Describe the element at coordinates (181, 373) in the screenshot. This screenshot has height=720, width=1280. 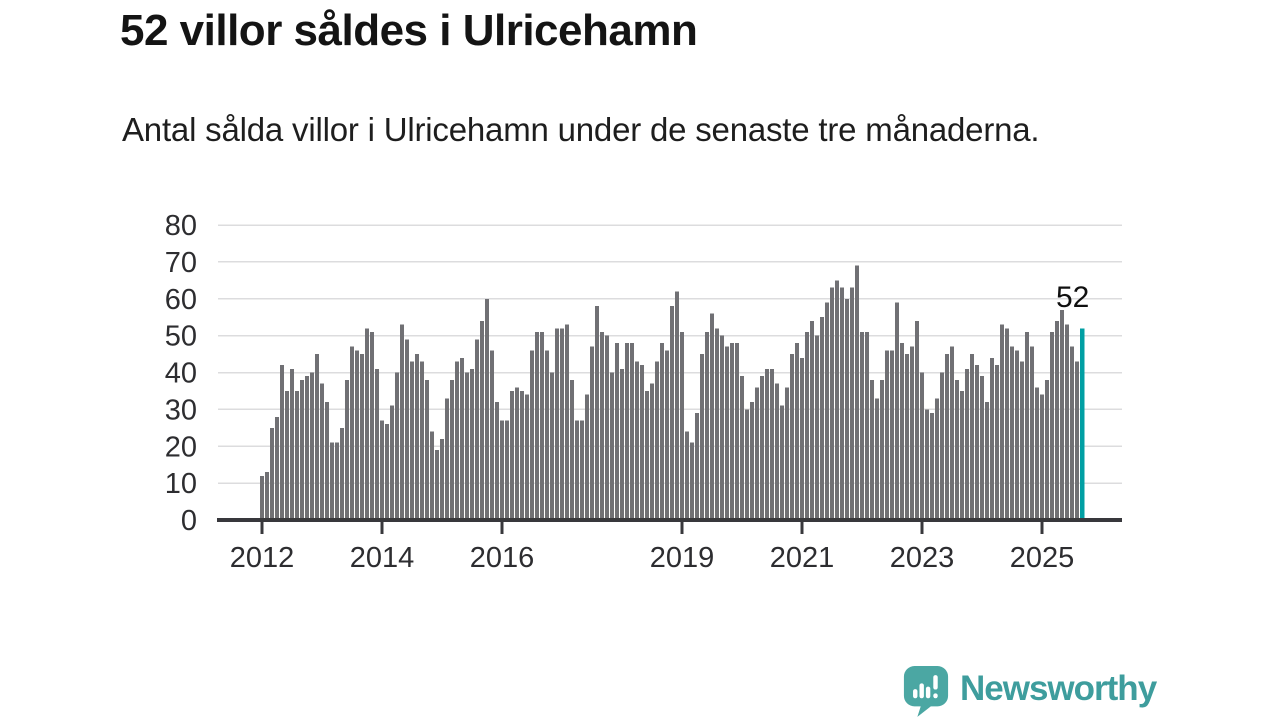
I see `y-axis-labels: 0 10 20 30 40 50 60 70 80` at that location.